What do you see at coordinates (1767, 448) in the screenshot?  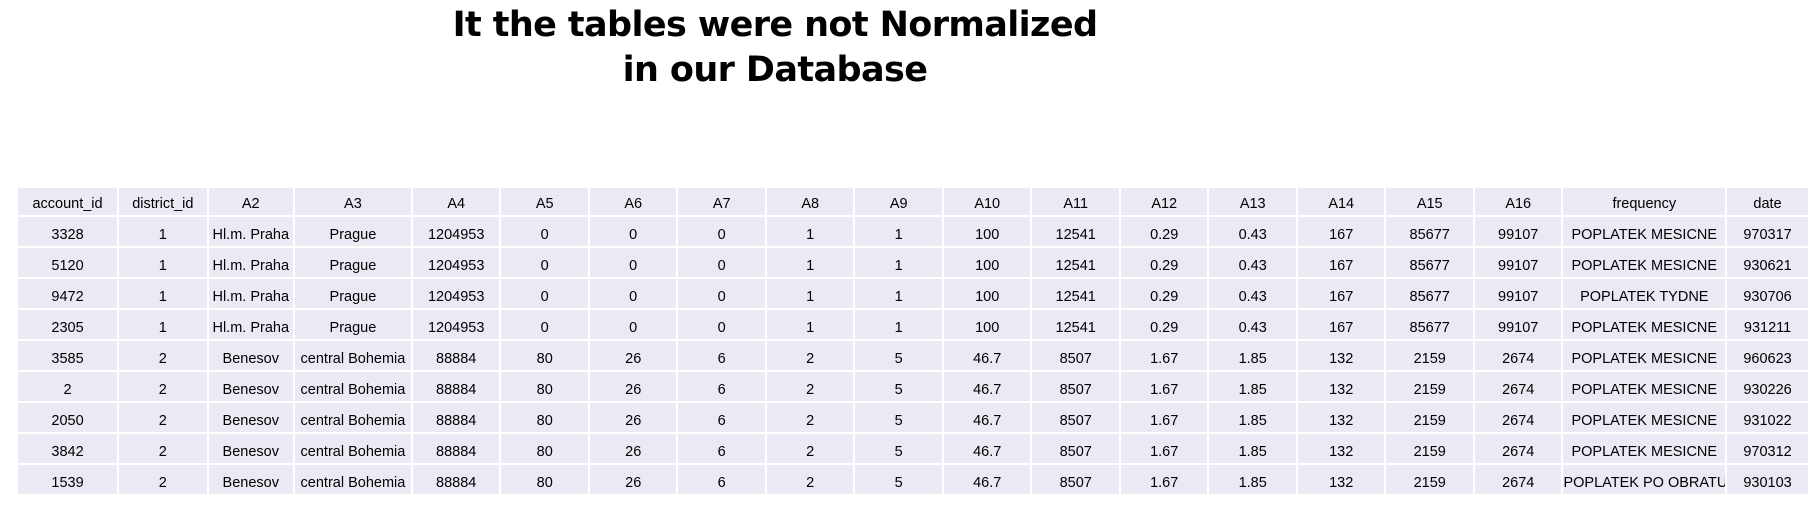 I see `cell-date: 970312` at bounding box center [1767, 448].